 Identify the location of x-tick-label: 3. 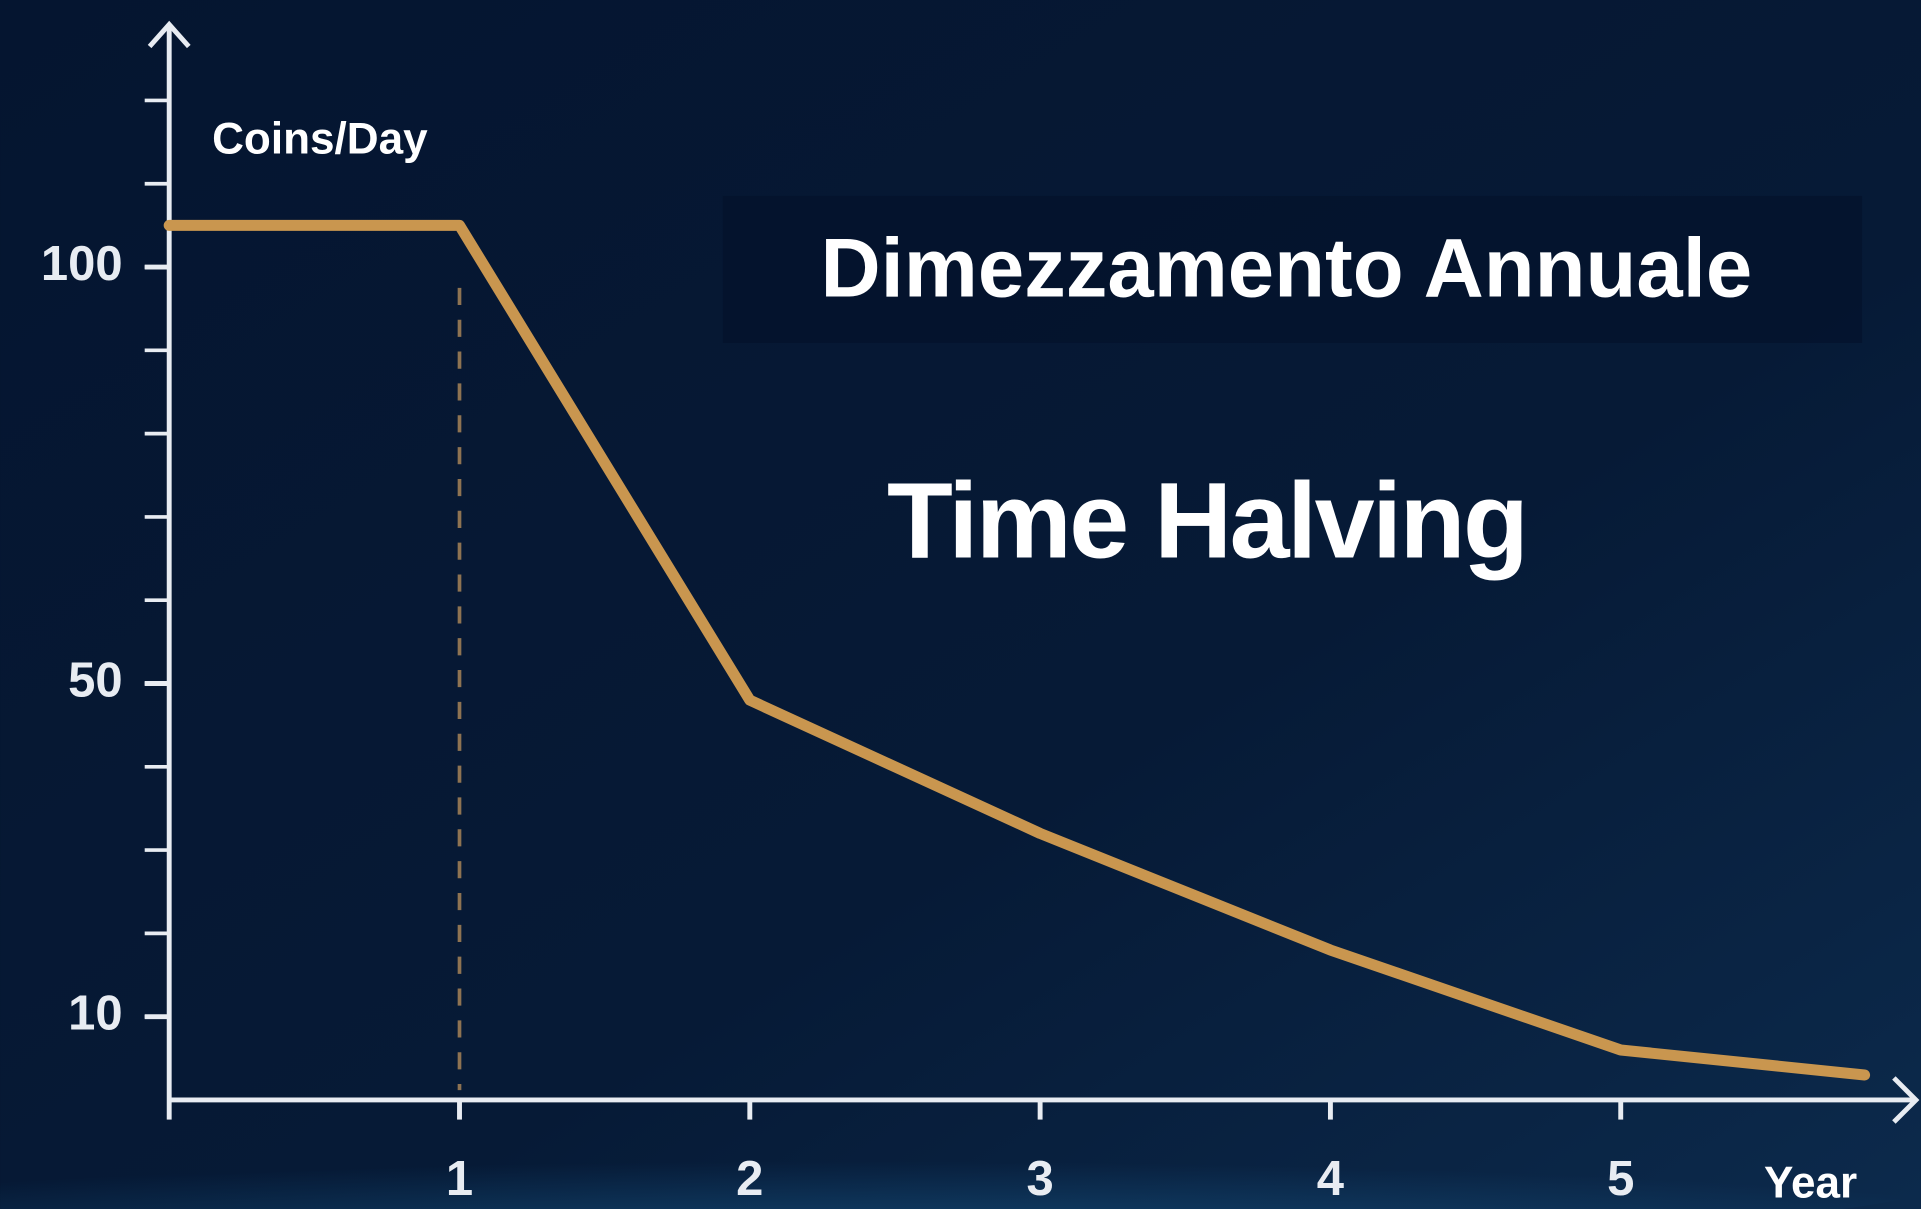
(1039, 1179).